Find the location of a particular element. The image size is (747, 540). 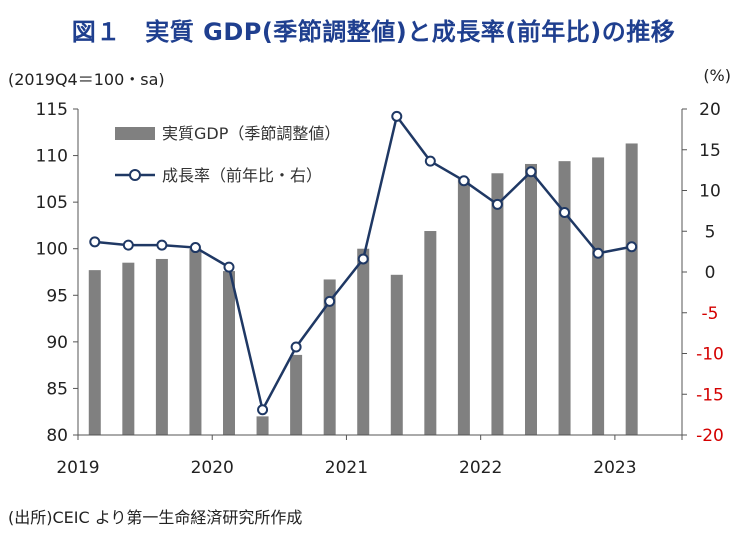

x-tick-label: 2019 is located at coordinates (77, 468).